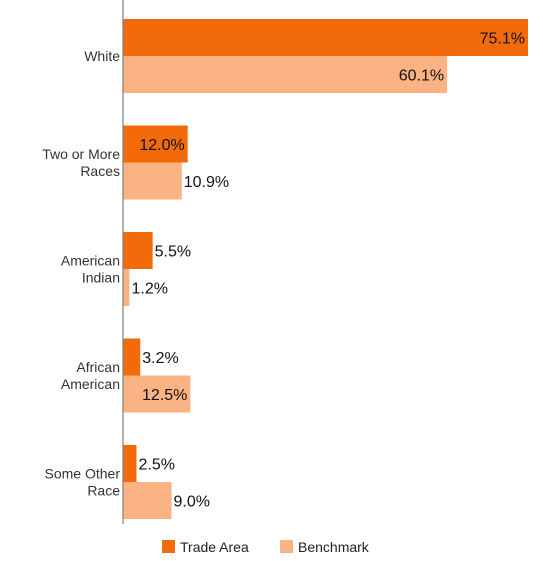 The image size is (543, 561). I want to click on legend-swatch-benchmark, so click(286, 546).